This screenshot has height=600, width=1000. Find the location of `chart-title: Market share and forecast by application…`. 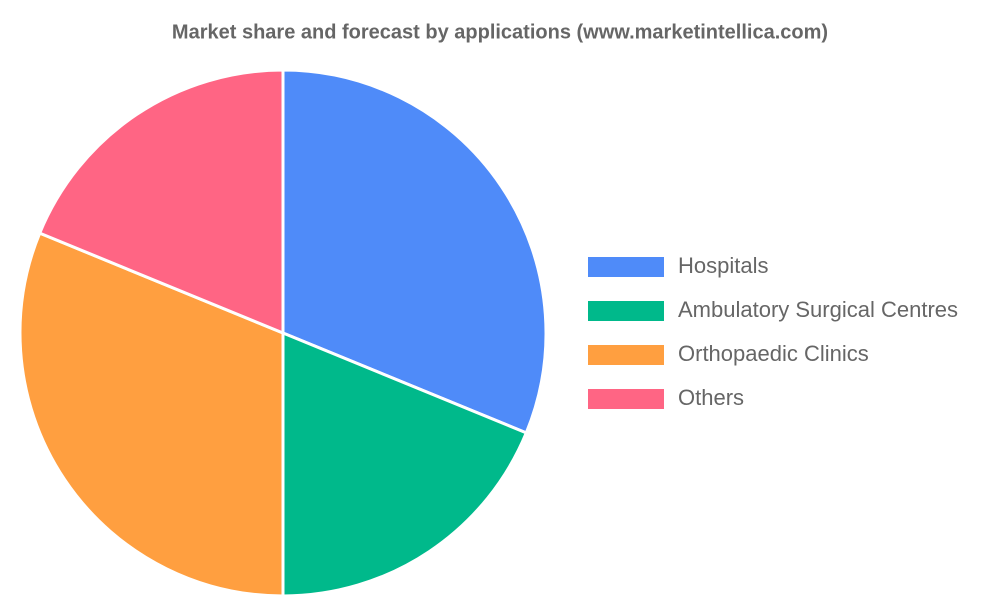

chart-title: Market share and forecast by application… is located at coordinates (500, 32).